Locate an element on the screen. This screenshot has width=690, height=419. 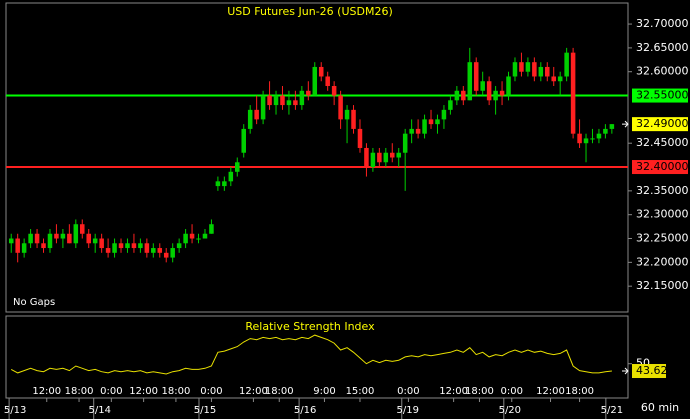
y-tick-label: 32.65000 is located at coordinates (662, 47).